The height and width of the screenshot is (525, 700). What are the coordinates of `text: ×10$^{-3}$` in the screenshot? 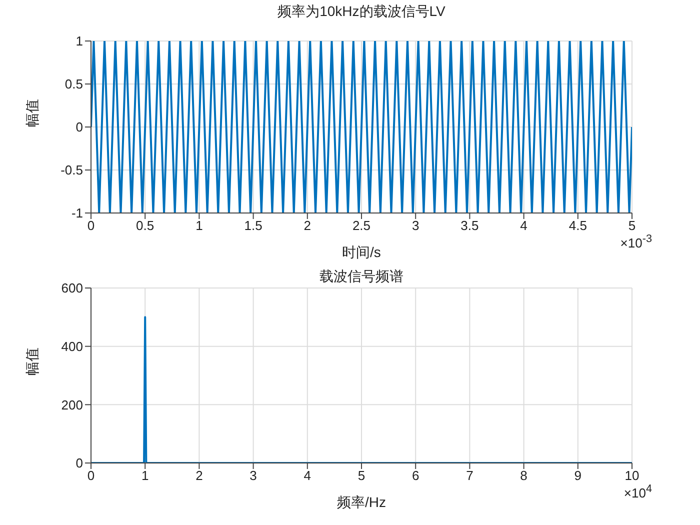 It's located at (636, 241).